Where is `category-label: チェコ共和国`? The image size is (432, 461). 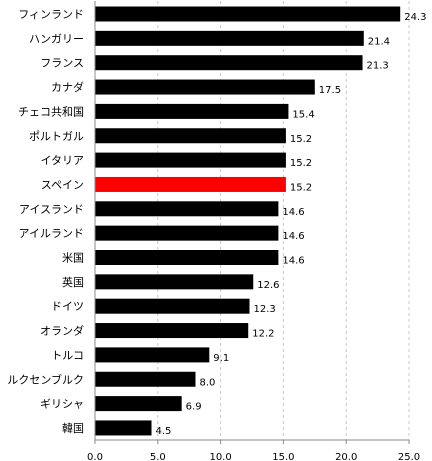
category-label: チェコ共和国 is located at coordinates (51, 111).